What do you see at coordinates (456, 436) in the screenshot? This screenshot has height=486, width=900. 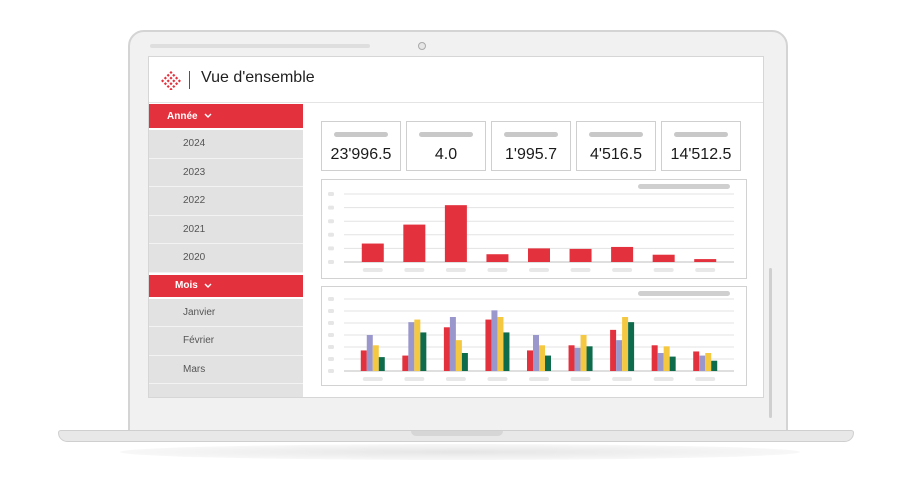 I see `laptop-base` at bounding box center [456, 436].